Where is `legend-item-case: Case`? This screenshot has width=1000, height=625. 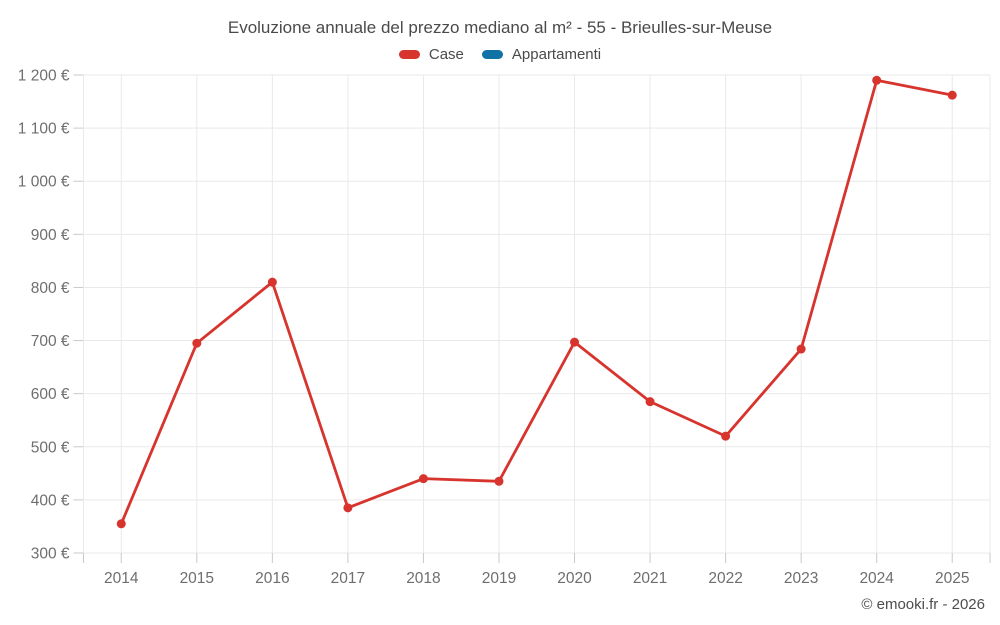 legend-item-case: Case is located at coordinates (431, 54).